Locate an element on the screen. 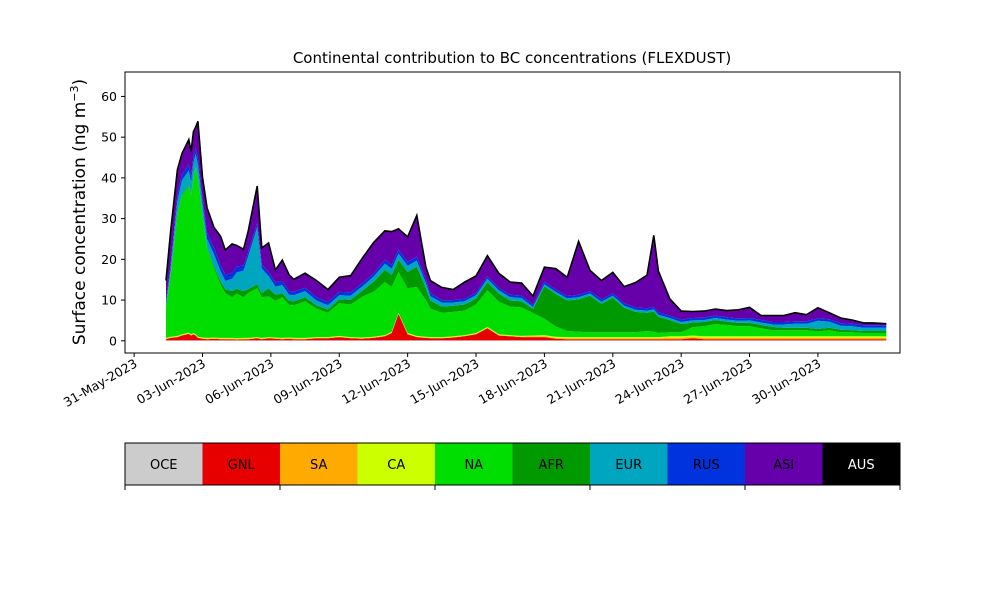 The image size is (1000, 600). colorbar-label-sa: SA is located at coordinates (318, 465).